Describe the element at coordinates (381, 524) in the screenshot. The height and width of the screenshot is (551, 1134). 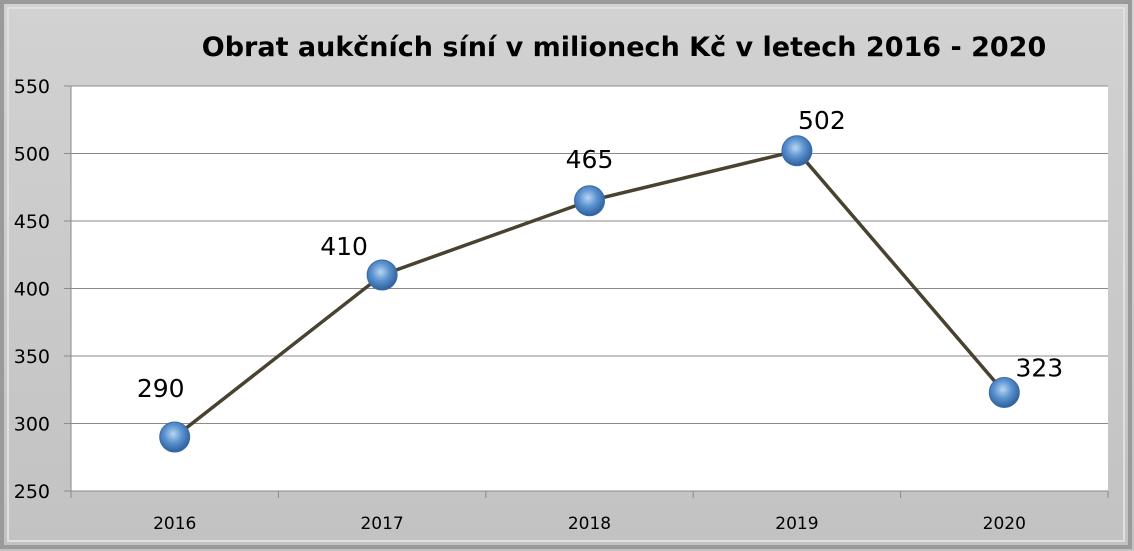
I see `x-tick-label: 2017` at that location.